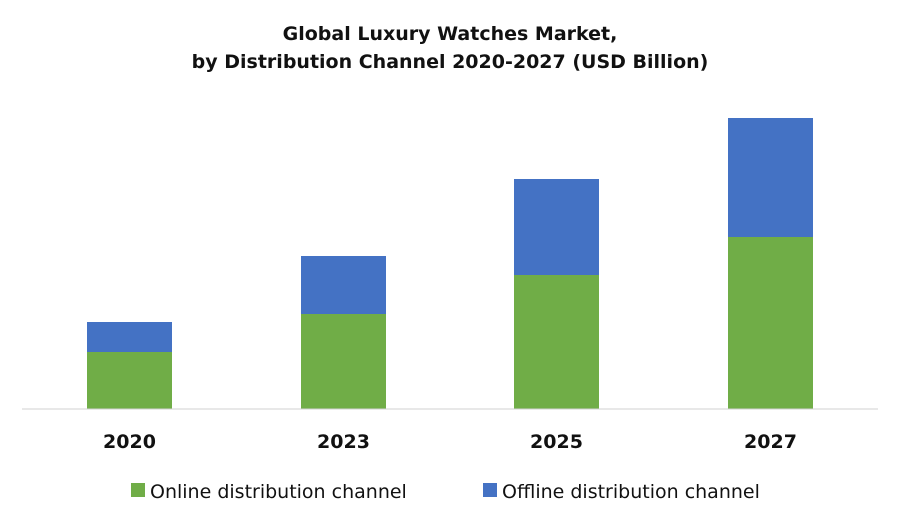 The height and width of the screenshot is (525, 900). Describe the element at coordinates (129, 380) in the screenshot. I see `bar-2020-online` at that location.